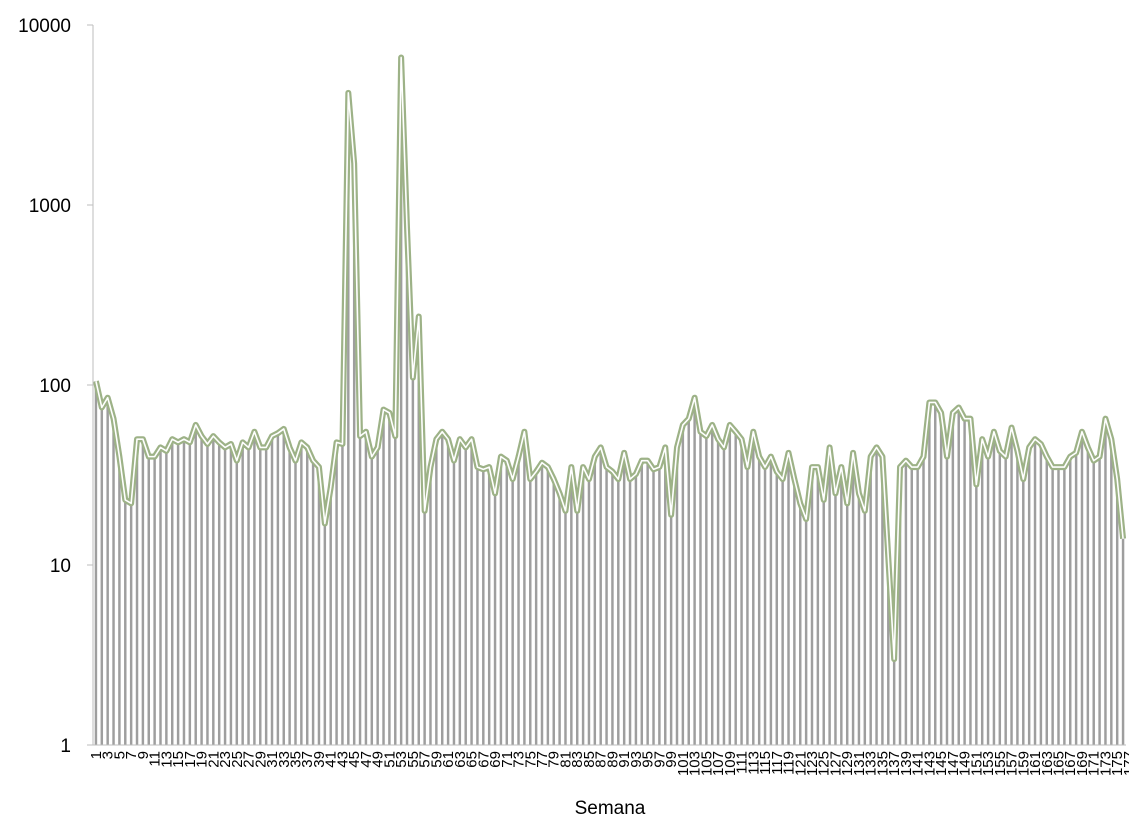  Describe the element at coordinates (1047, 763) in the screenshot. I see `x-tick-label: 163` at that location.